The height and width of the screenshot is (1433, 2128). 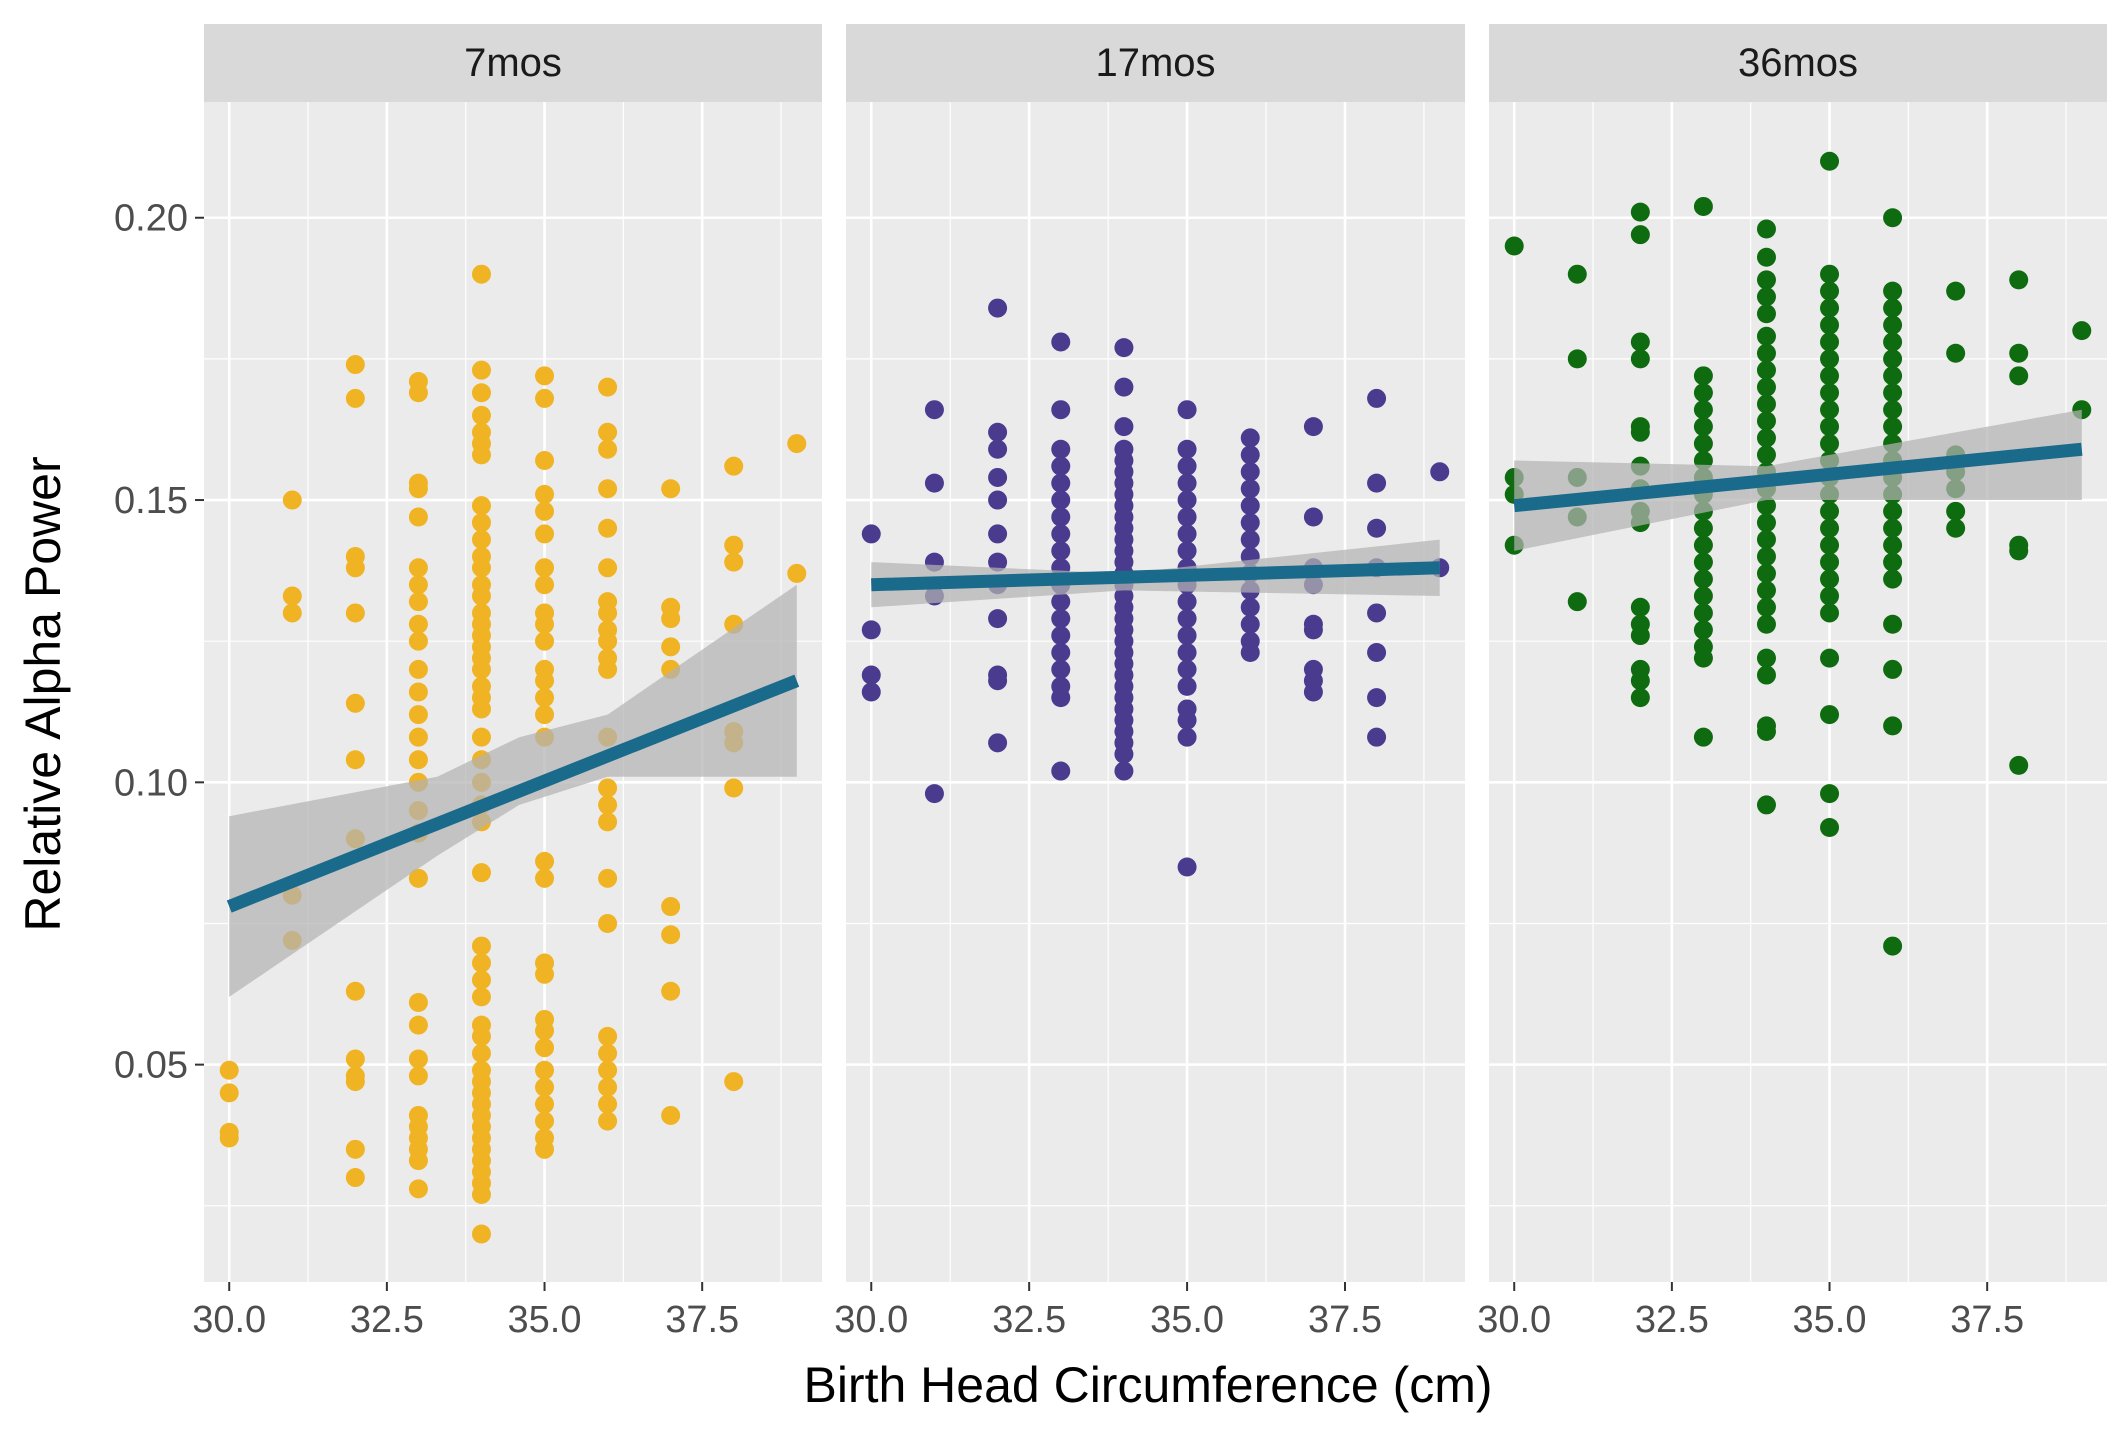 I want to click on x-tick-label: 32.5, so click(x=387, y=1320).